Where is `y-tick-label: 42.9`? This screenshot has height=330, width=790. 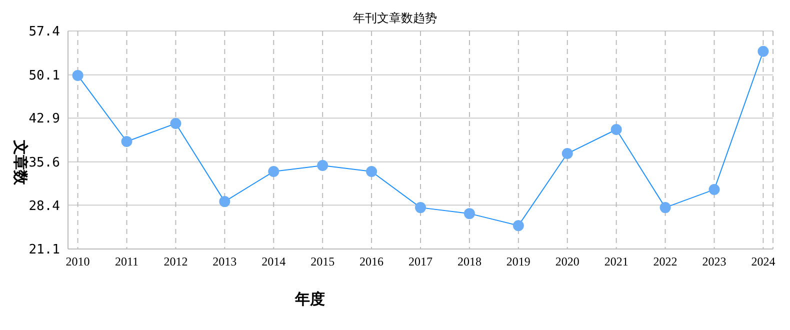 y-tick-label: 42.9 is located at coordinates (44, 119).